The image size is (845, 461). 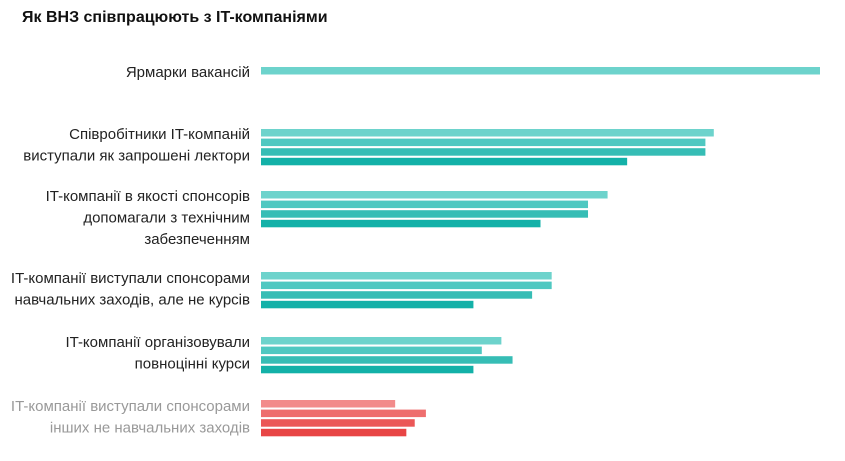 I want to click on category-label: Ярмарки вакансій, so click(x=188, y=72).